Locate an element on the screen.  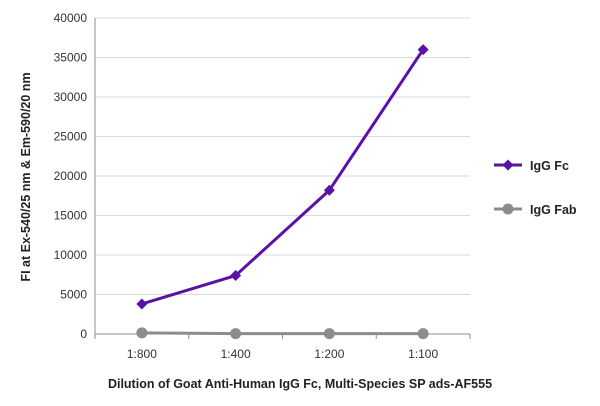
legend-label-0: IgG Fc is located at coordinates (549, 166).